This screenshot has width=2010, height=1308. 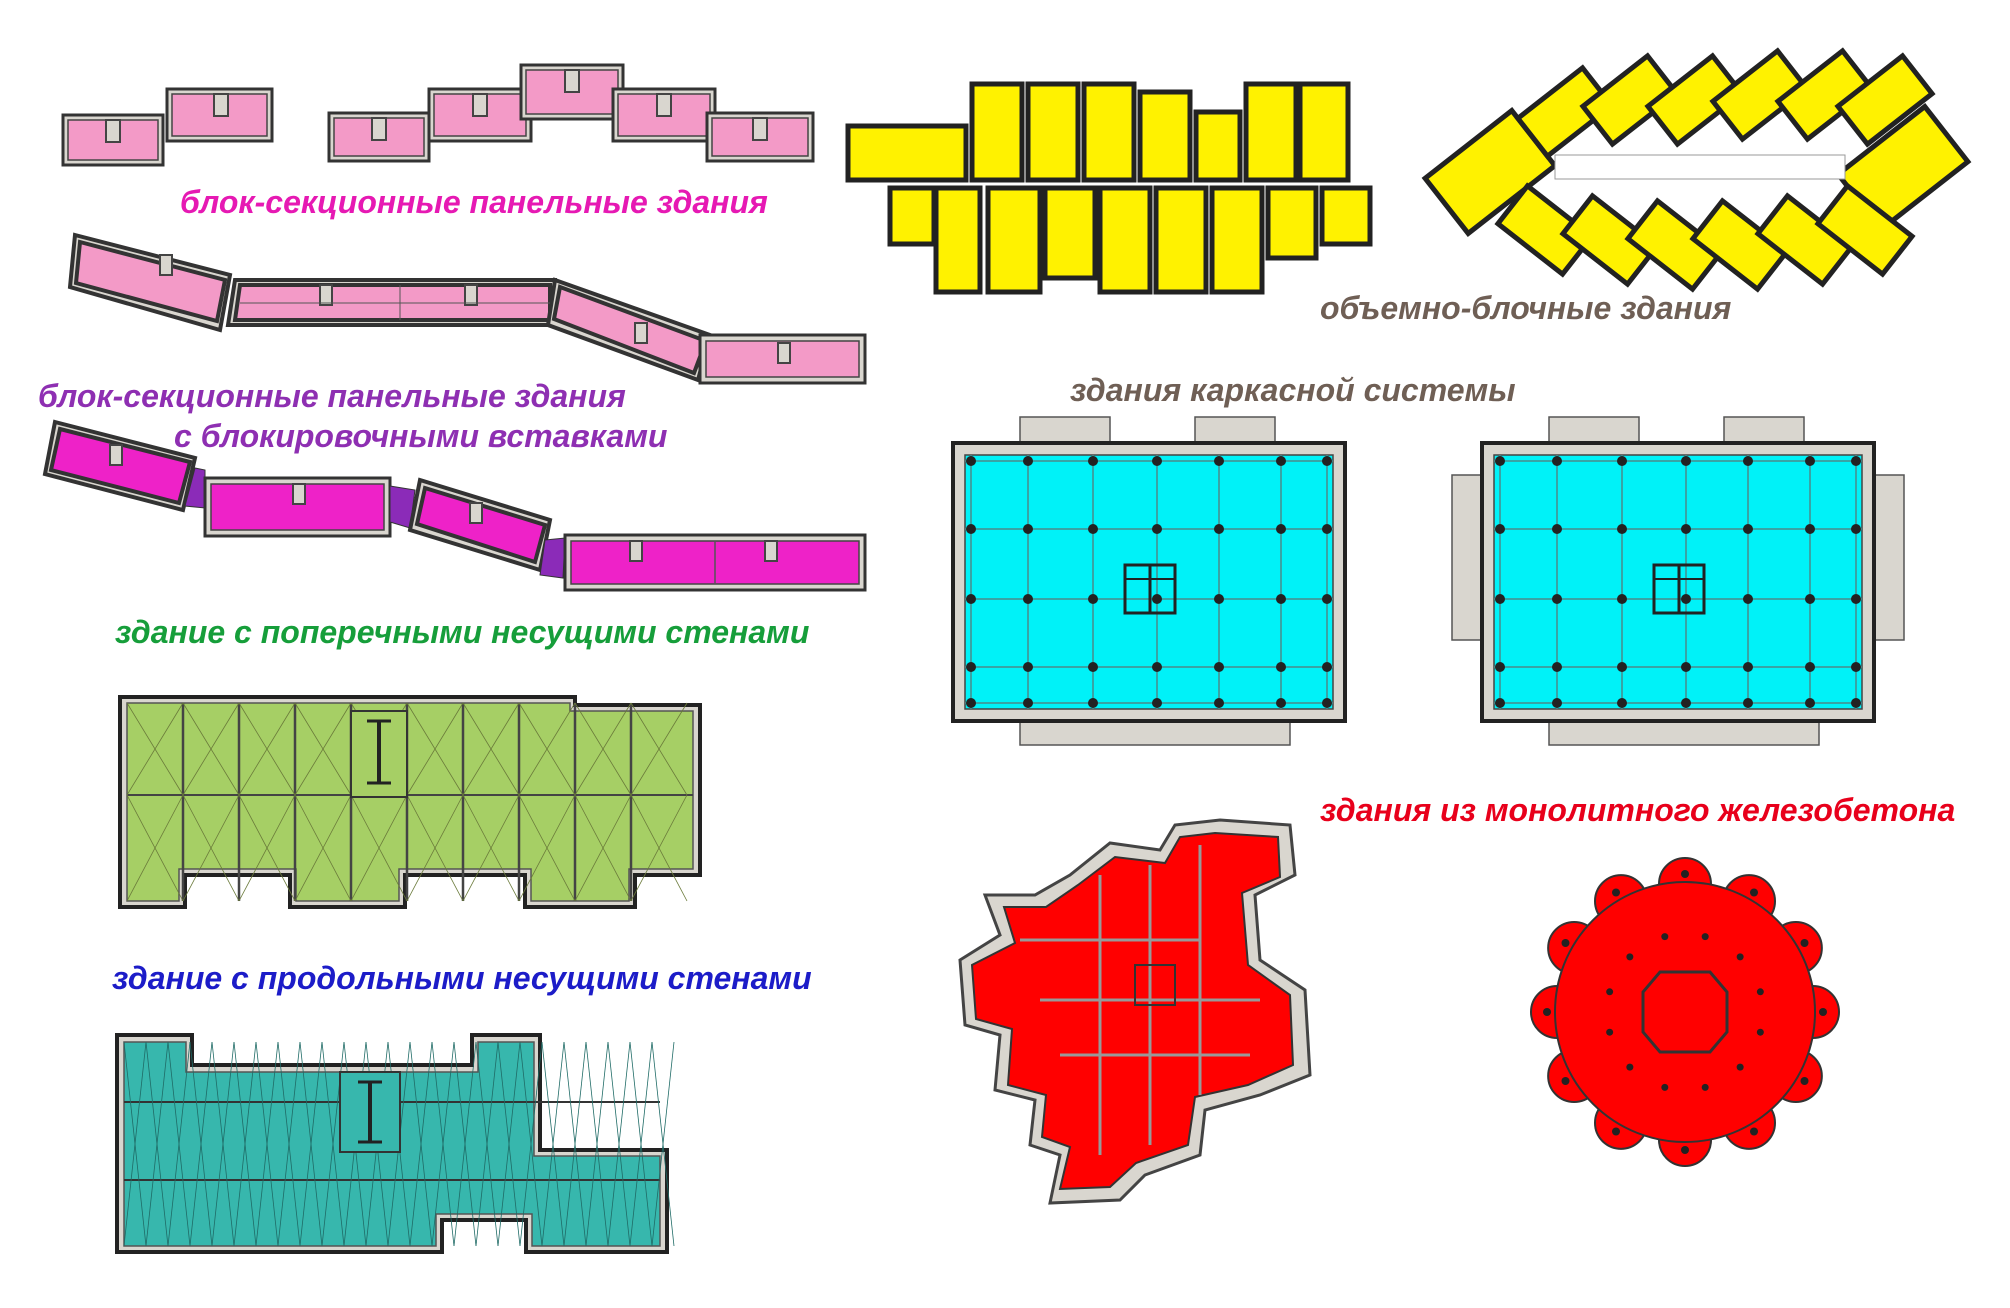 I want to click on label-longitudinal-walls: здание с продольными несущими стенами, so click(x=462, y=978).